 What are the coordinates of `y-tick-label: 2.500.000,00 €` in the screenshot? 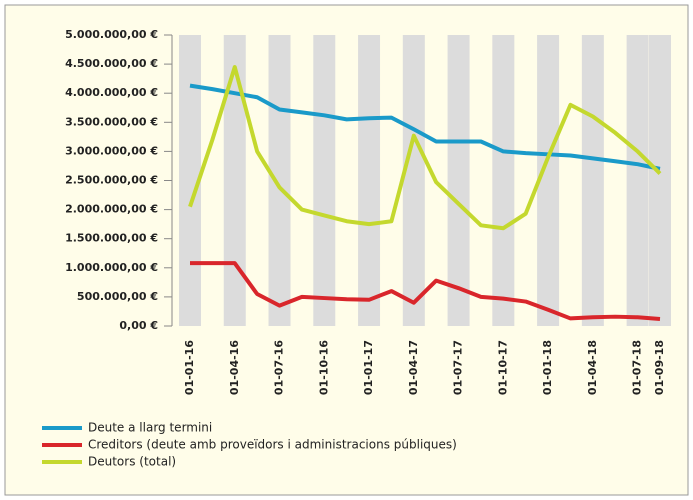 It's located at (111, 180).